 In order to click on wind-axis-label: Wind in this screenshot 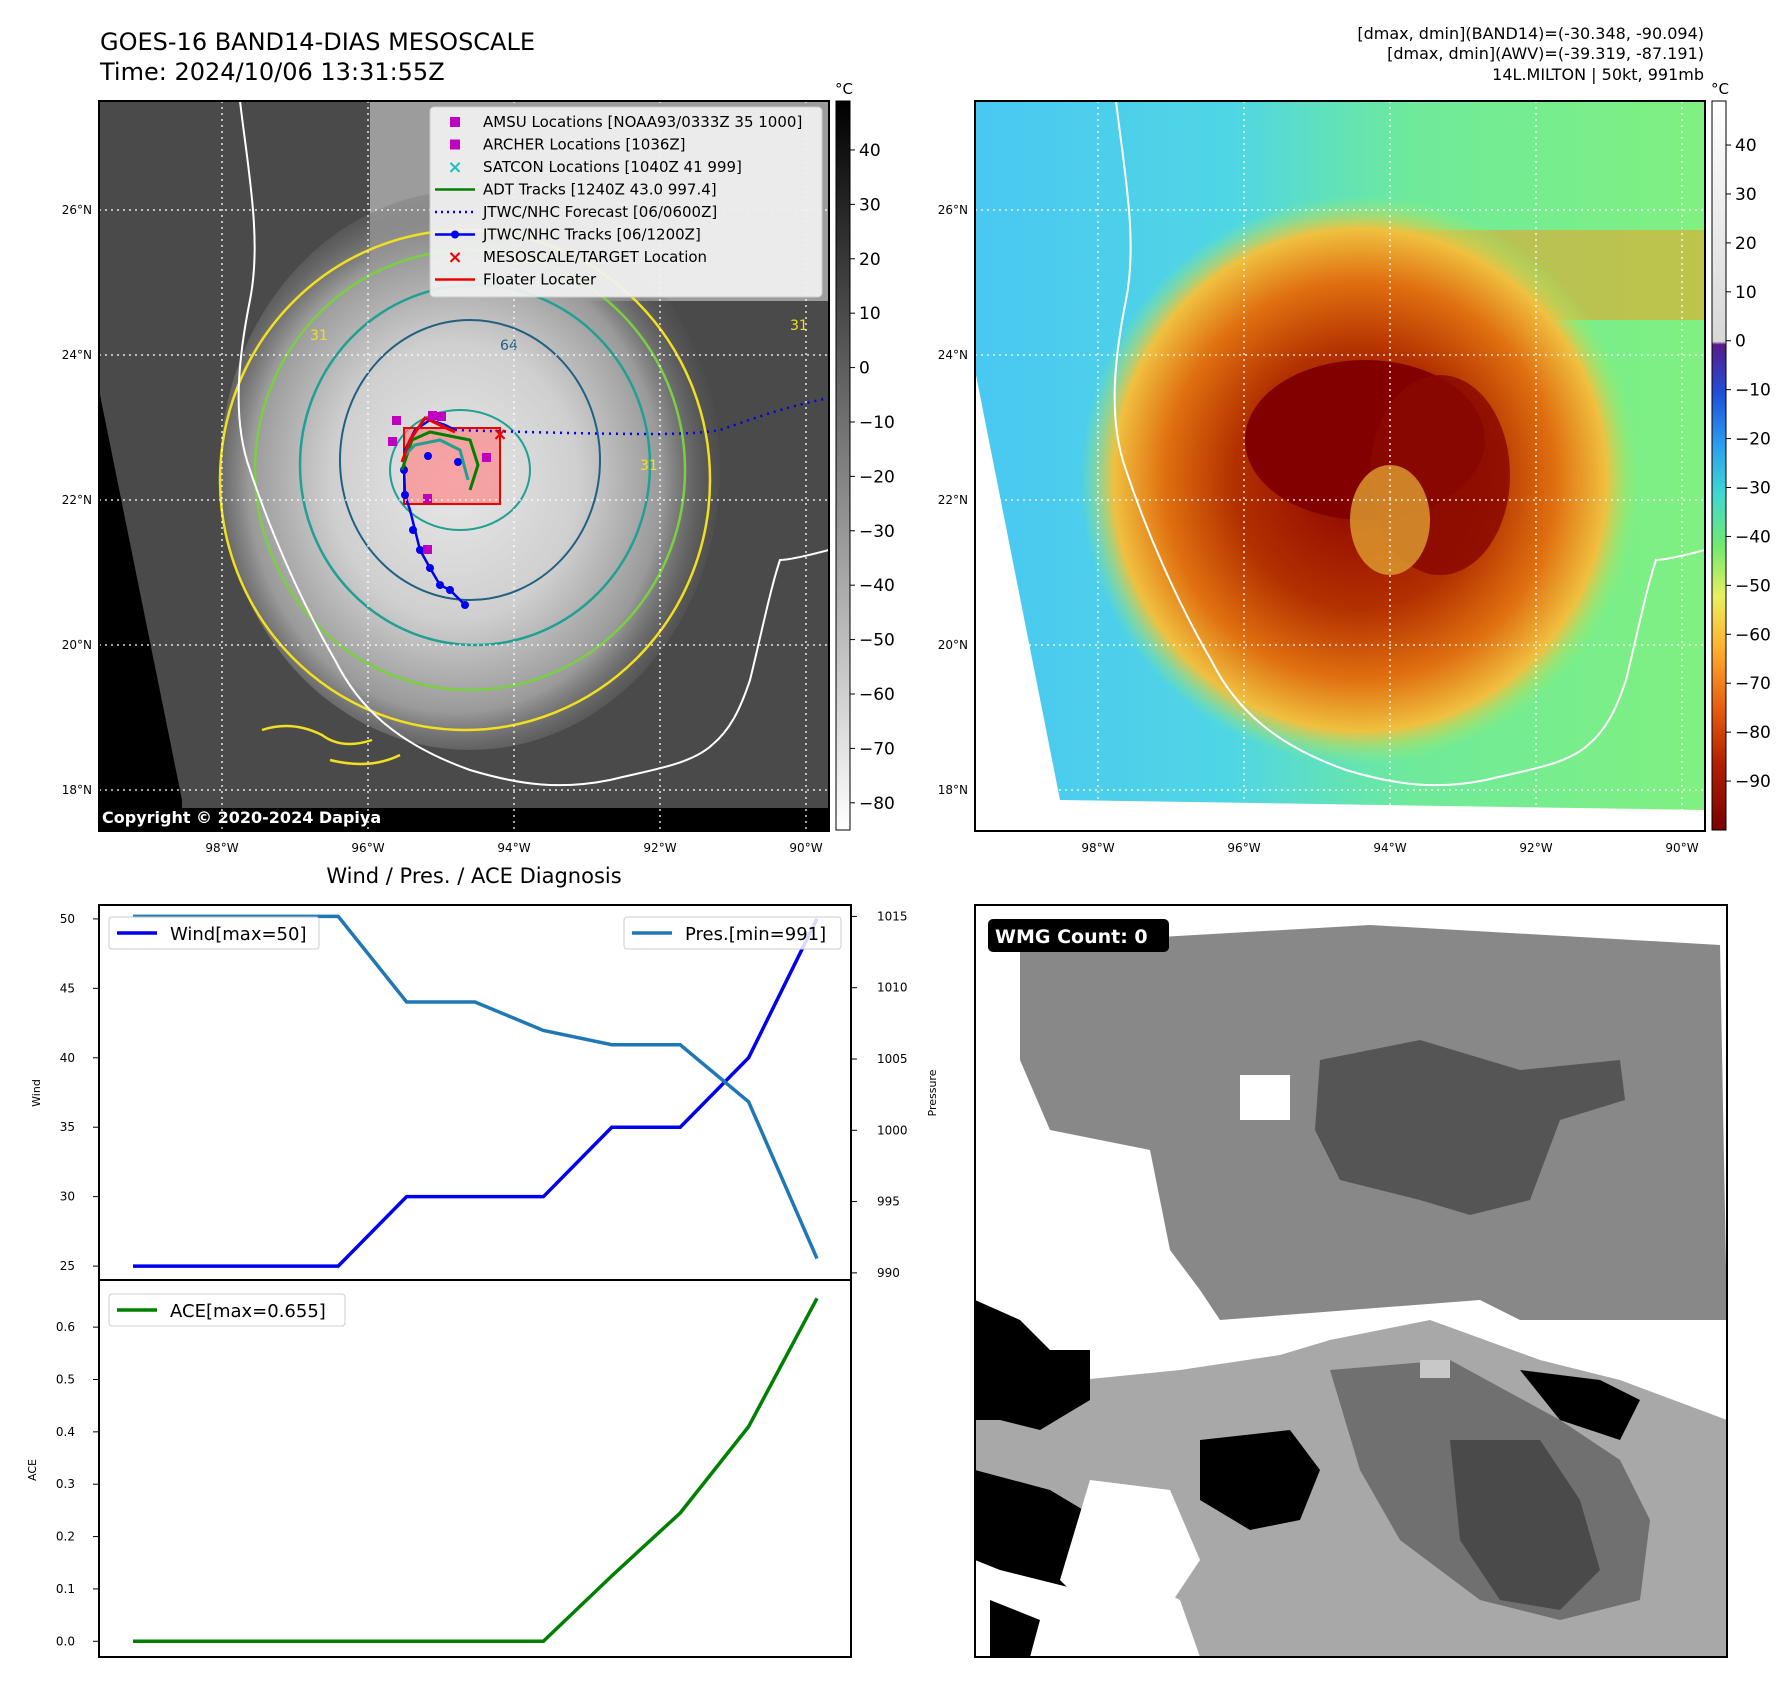, I will do `click(36, 1093)`.